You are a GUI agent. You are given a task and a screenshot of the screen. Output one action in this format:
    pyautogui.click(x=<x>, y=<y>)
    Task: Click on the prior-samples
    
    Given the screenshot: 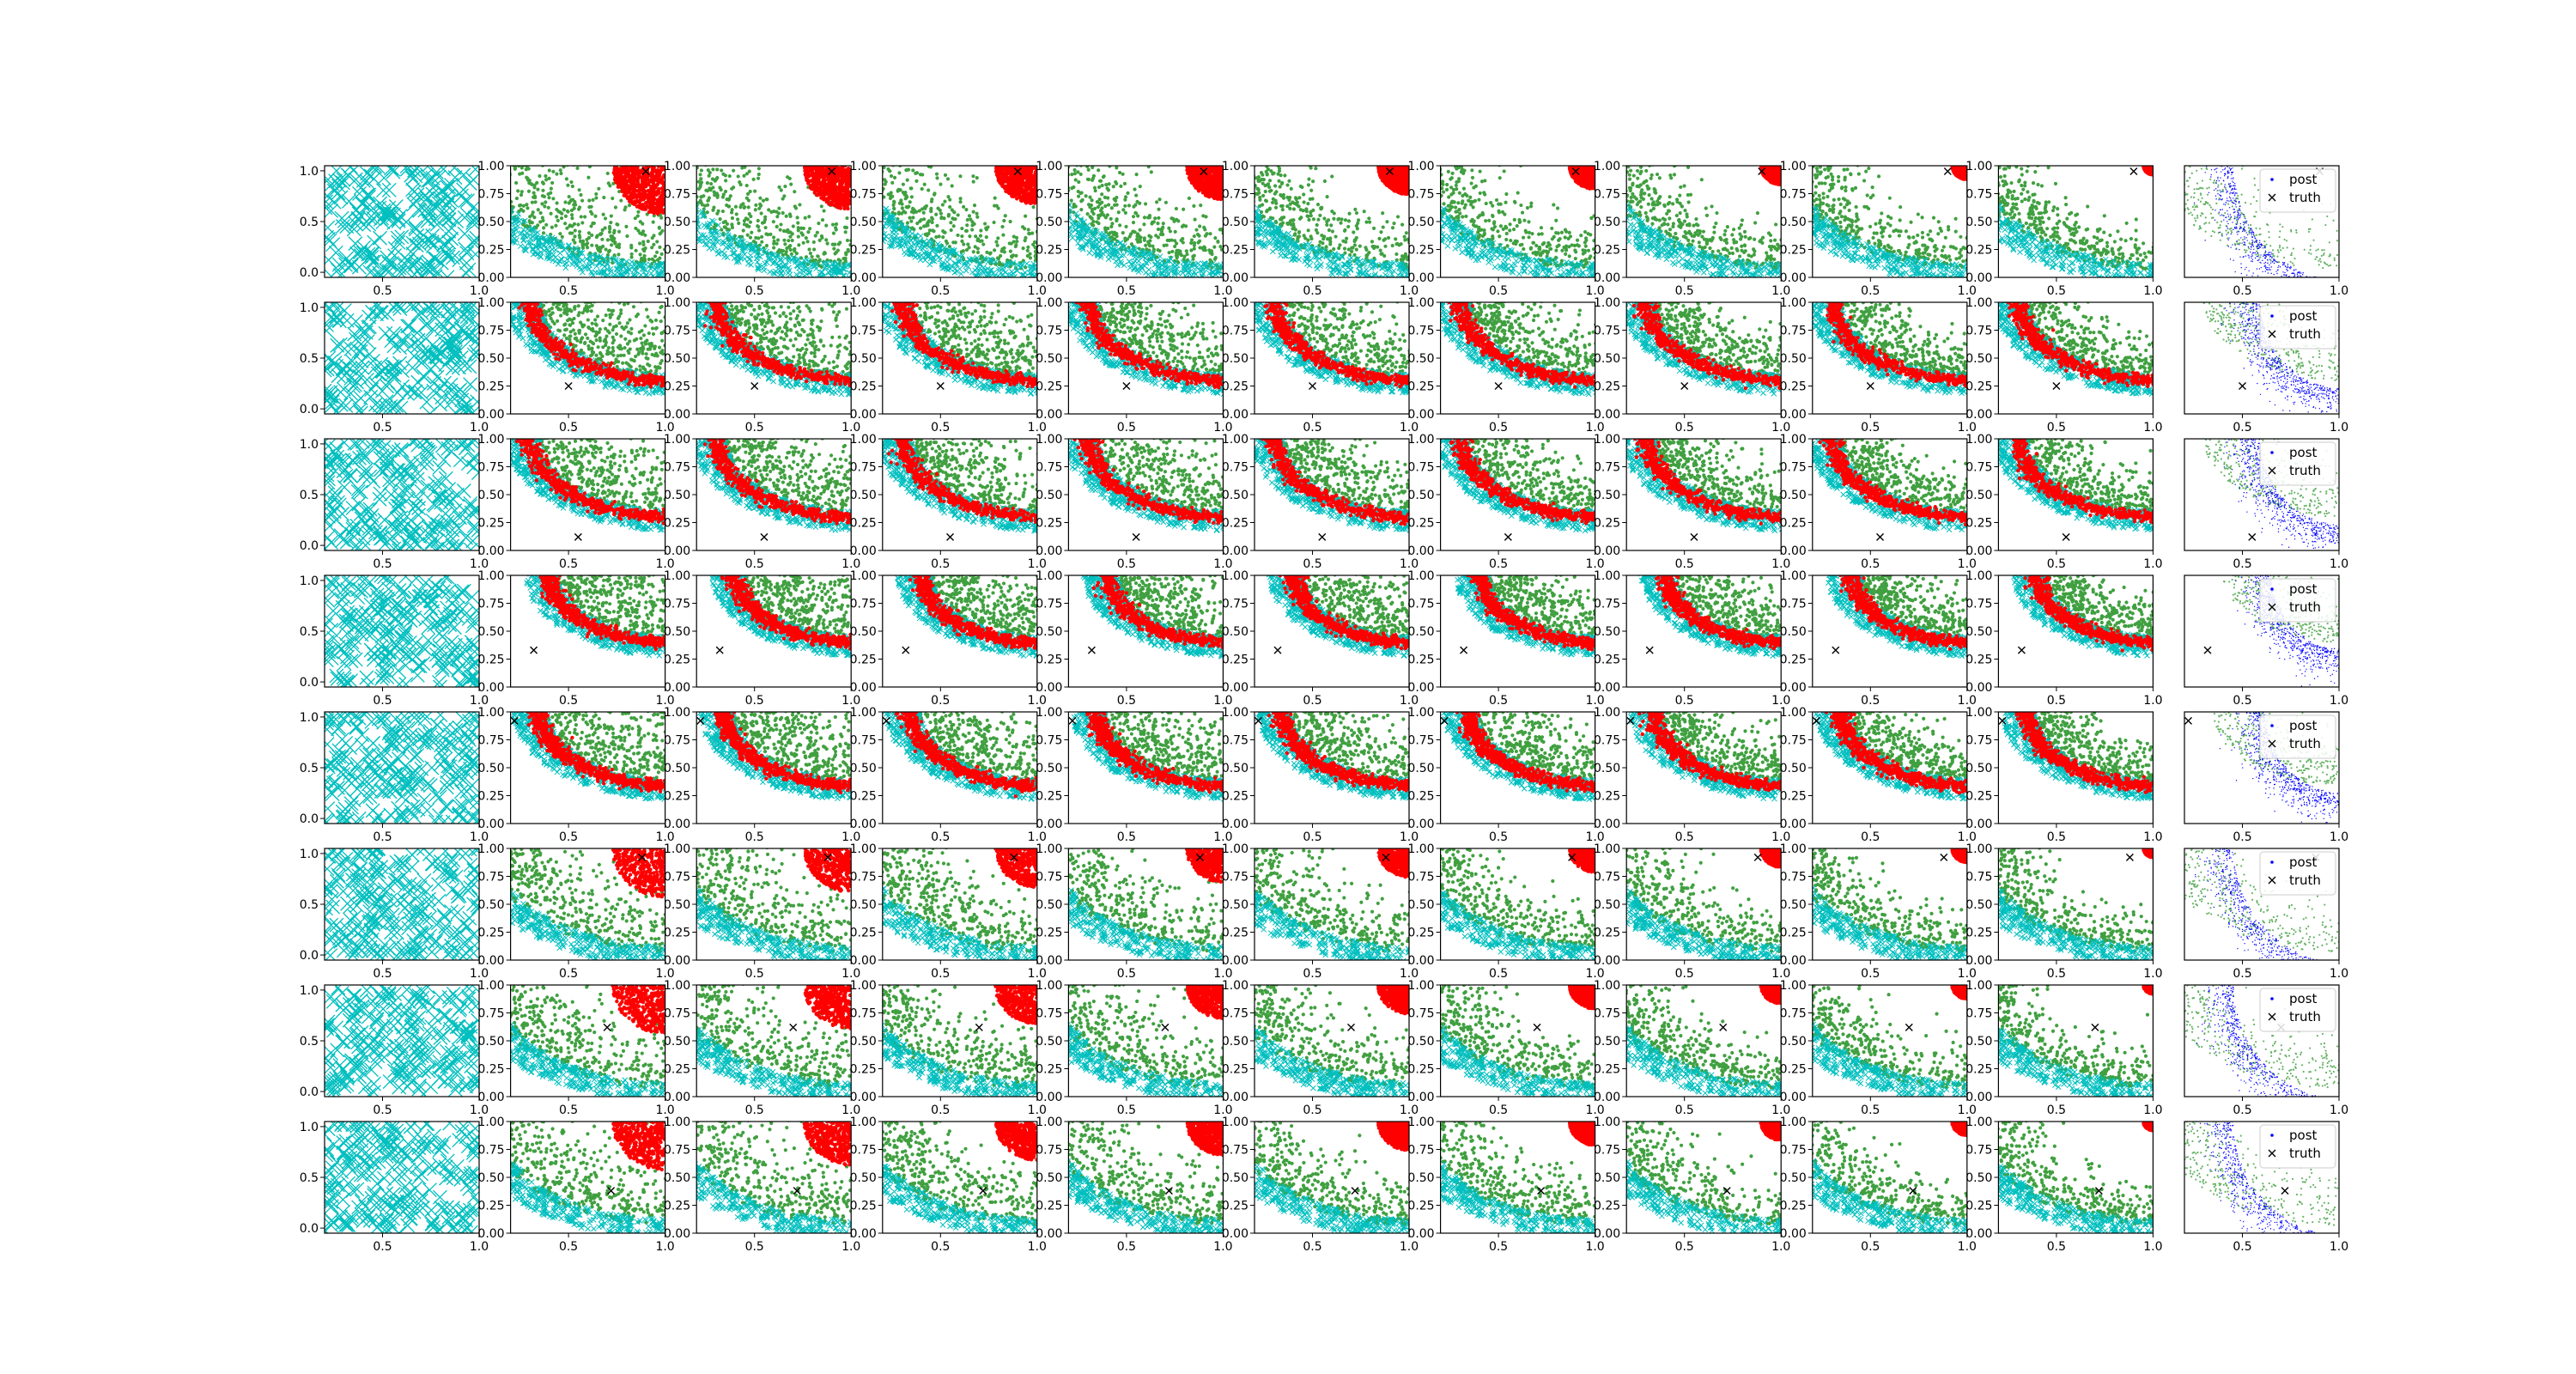 What is the action you would take?
    pyautogui.click(x=402, y=631)
    